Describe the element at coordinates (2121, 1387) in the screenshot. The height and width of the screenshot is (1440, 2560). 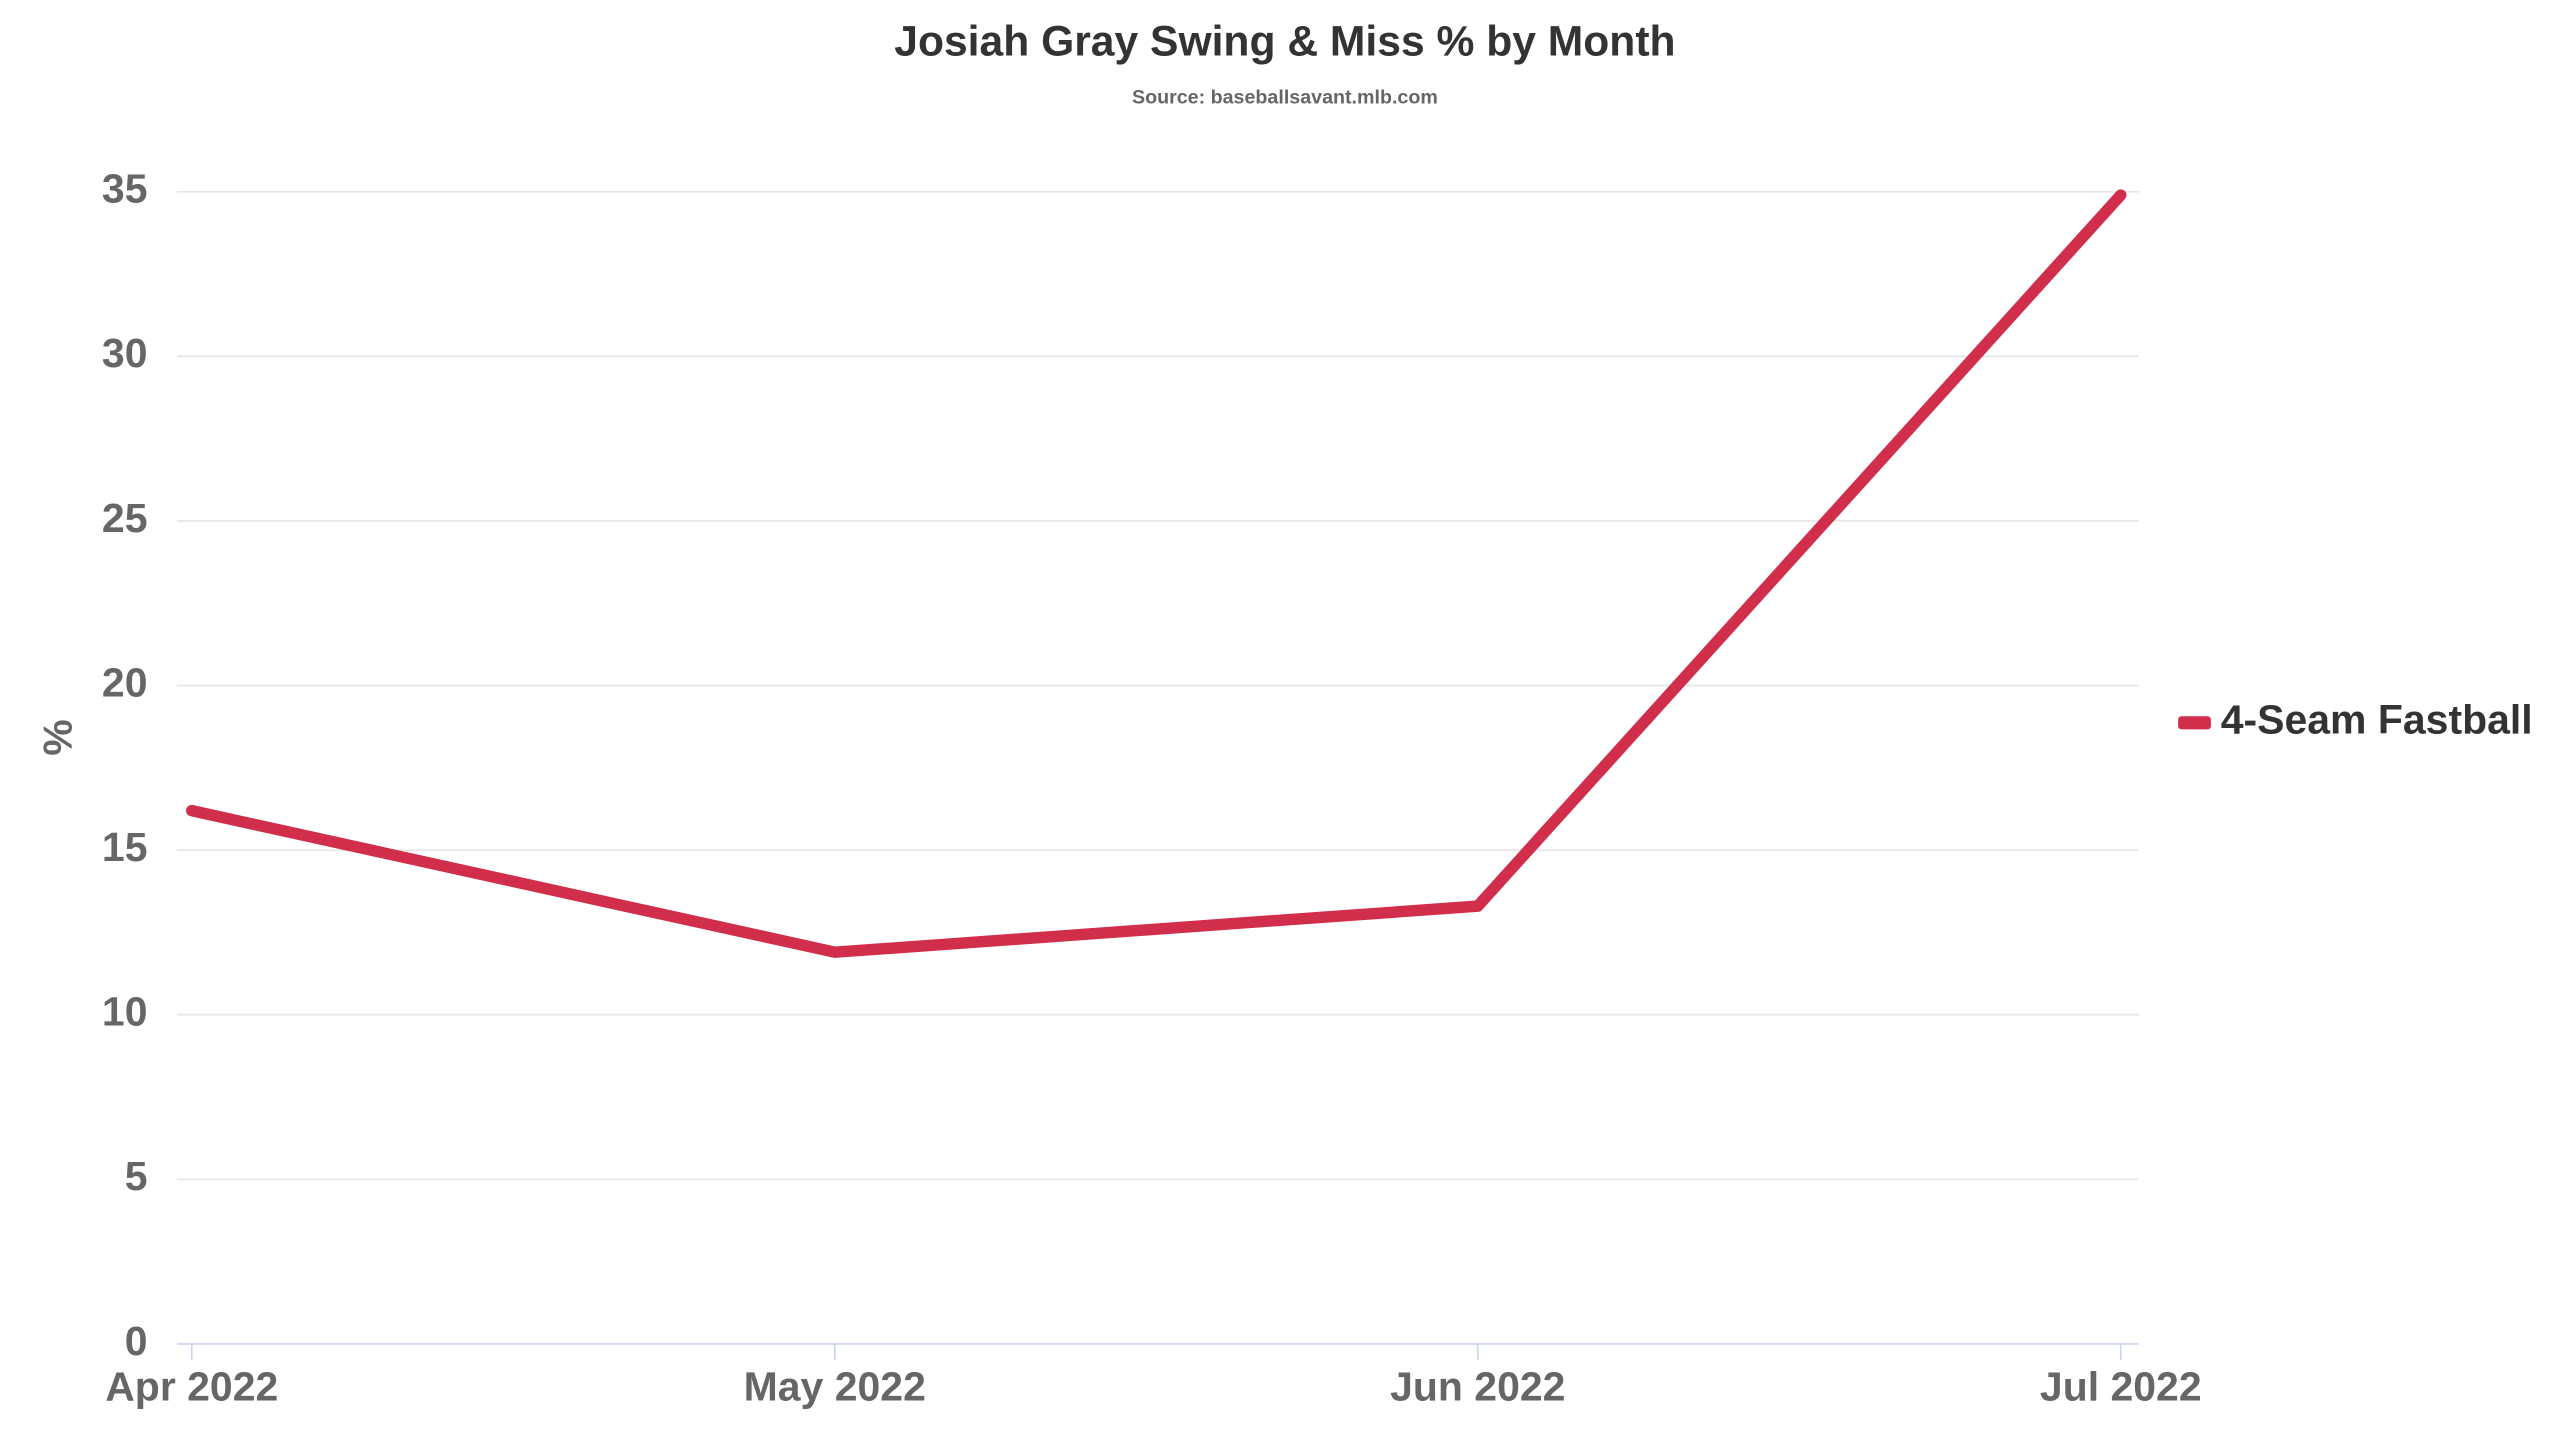
I see `x-tick-label: Jul 2022` at that location.